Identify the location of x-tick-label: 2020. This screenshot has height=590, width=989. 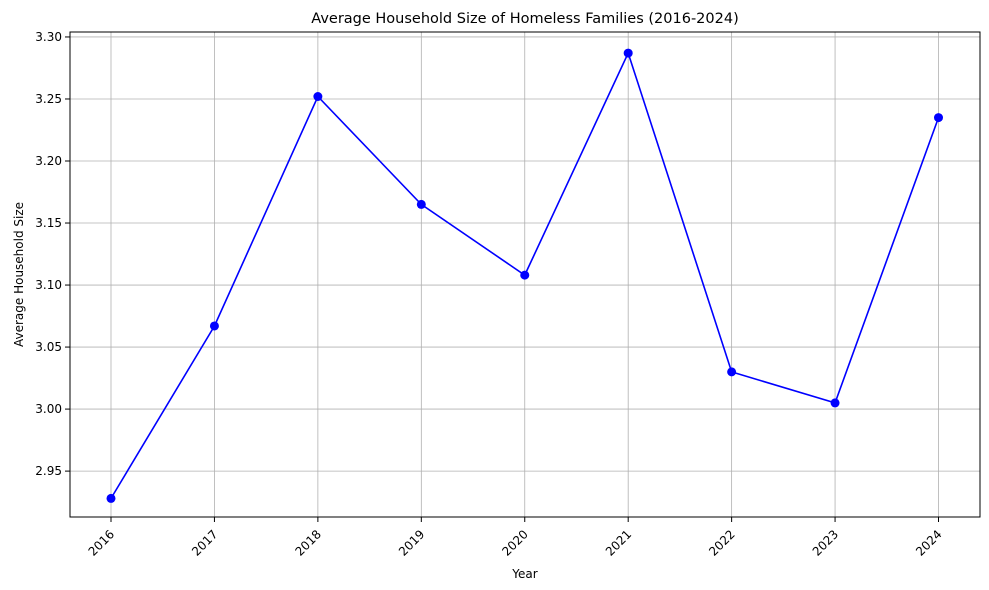
(514, 542).